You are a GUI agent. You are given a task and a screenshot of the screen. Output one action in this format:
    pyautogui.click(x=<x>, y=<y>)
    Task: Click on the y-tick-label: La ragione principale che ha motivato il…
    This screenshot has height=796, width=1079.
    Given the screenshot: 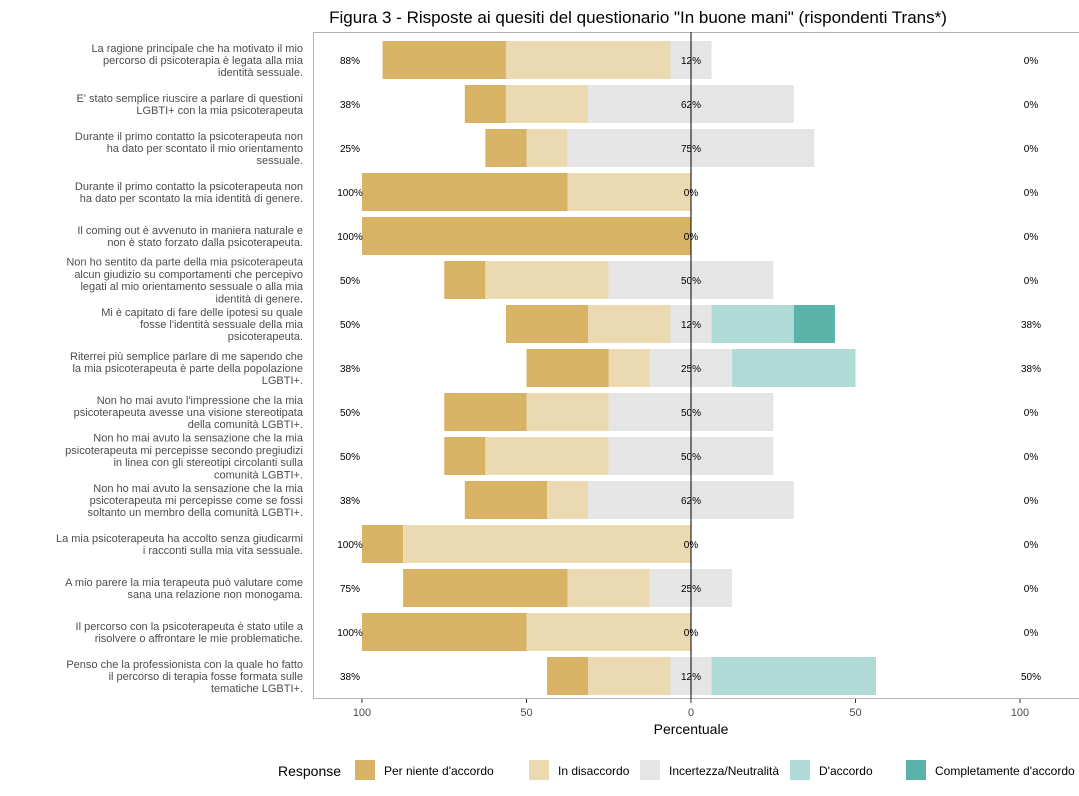 What is the action you would take?
    pyautogui.click(x=197, y=49)
    